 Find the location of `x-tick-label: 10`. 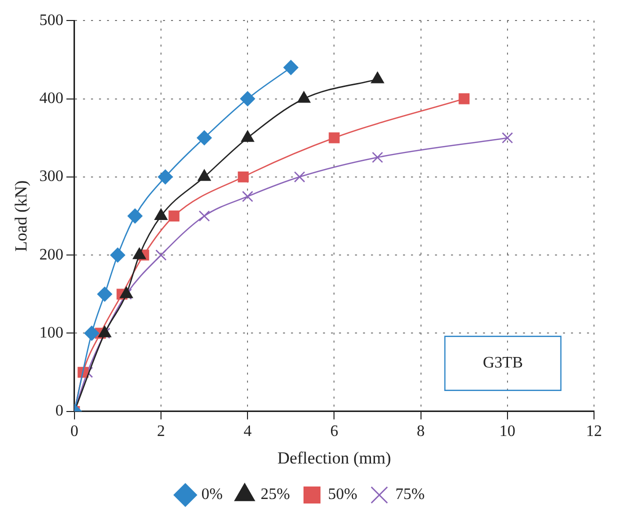

x-tick-label: 10 is located at coordinates (507, 431).